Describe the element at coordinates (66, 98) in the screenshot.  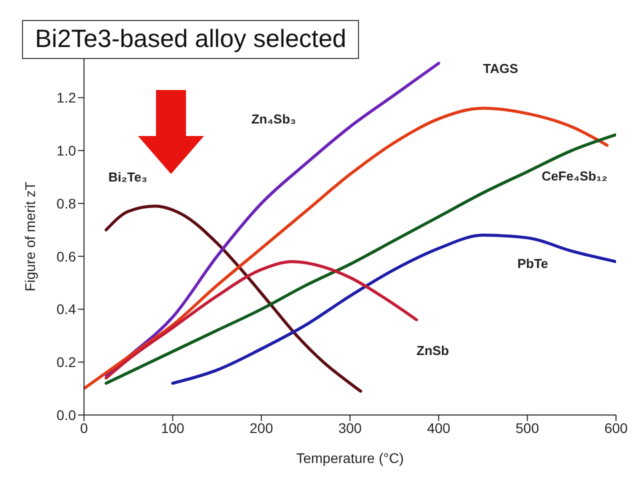
I see `y-tick-label: 1.2` at that location.